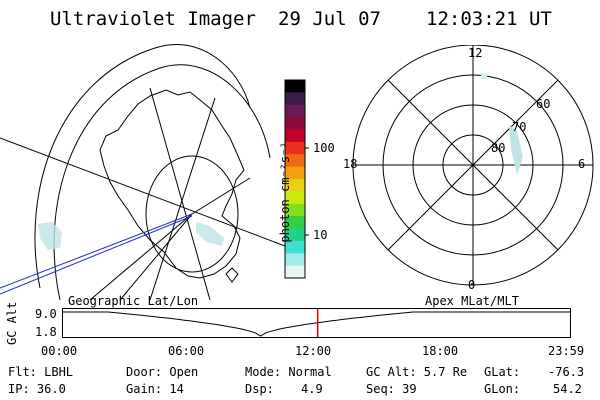 The height and width of the screenshot is (400, 600). I want to click on apex-panel-label: Apex MLat/MLT, so click(472, 301).